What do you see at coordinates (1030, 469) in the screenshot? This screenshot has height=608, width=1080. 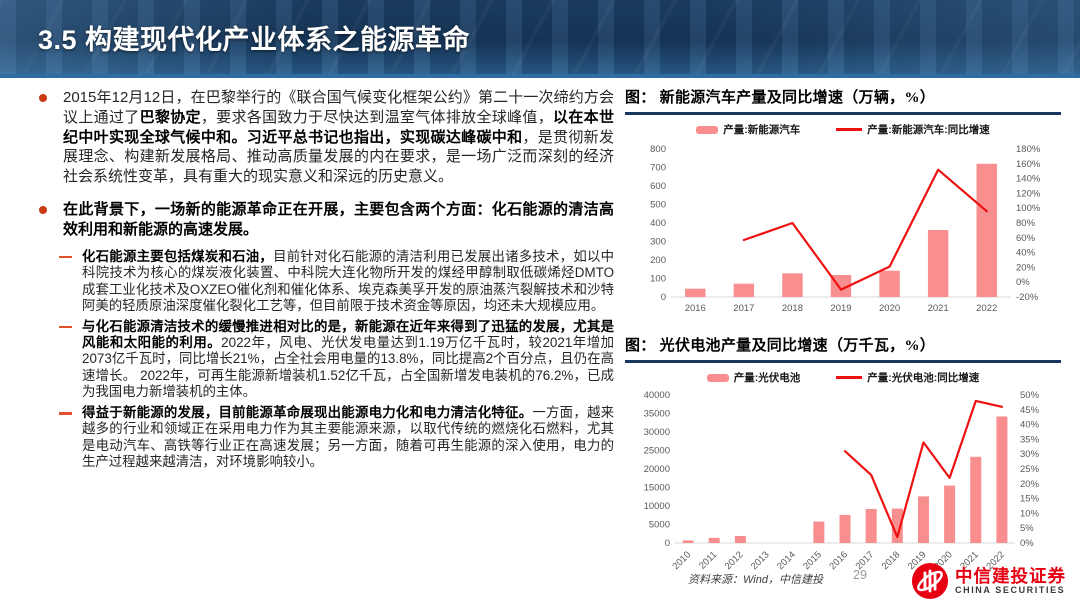 I see `svg-text: 25%` at bounding box center [1030, 469].